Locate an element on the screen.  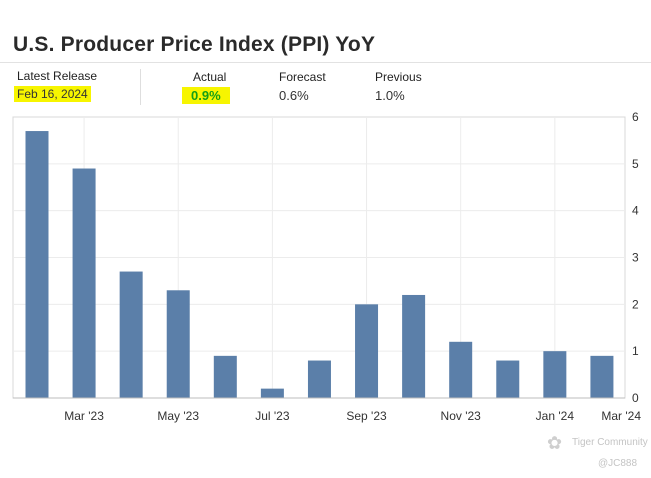
x-tick-label: Mar '24 is located at coordinates (621, 416).